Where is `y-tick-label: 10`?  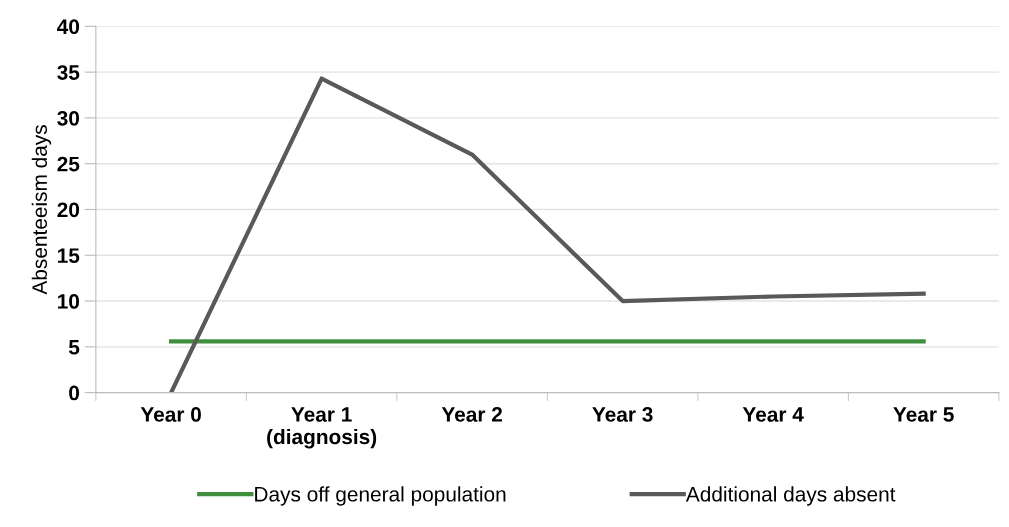 y-tick-label: 10 is located at coordinates (69, 301).